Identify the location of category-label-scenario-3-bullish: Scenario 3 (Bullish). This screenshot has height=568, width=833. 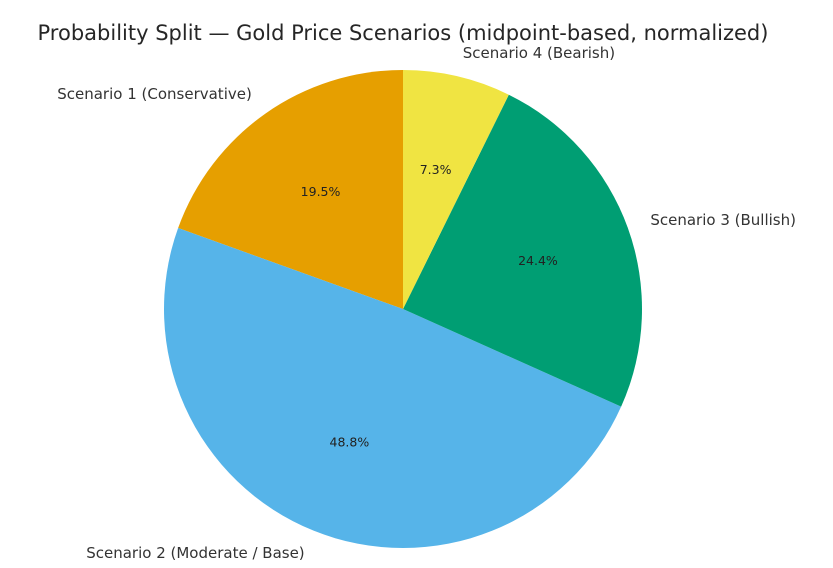
(723, 220).